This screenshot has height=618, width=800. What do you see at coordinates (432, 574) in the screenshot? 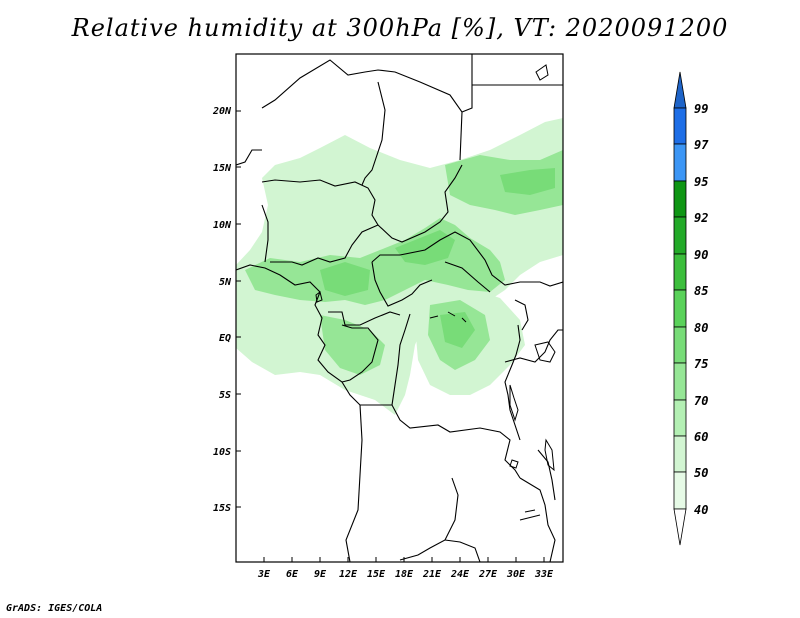
I see `lon-label: 21E` at bounding box center [432, 574].